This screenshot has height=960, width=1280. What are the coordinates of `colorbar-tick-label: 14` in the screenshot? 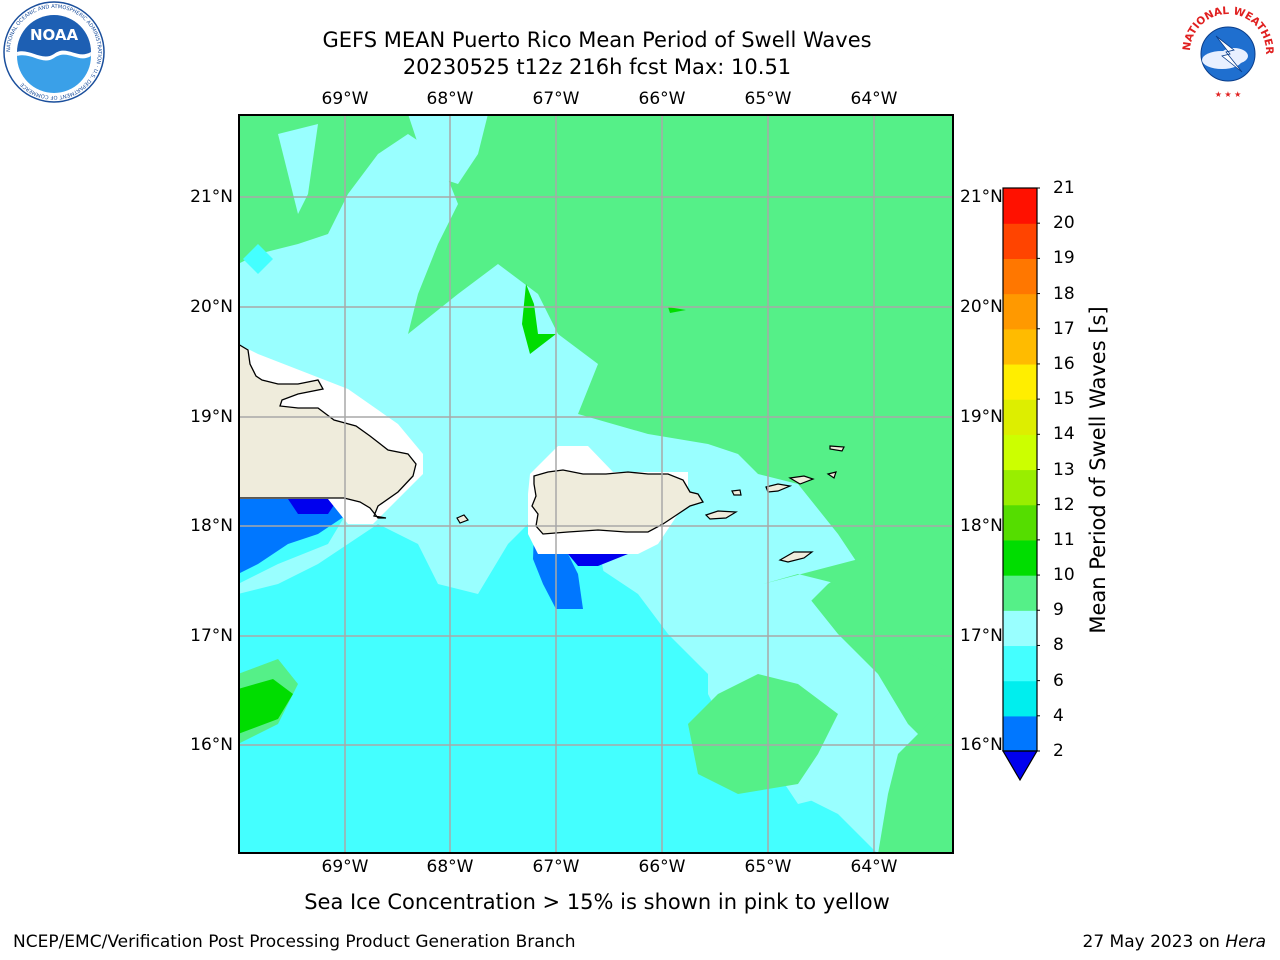 It's located at (1064, 434).